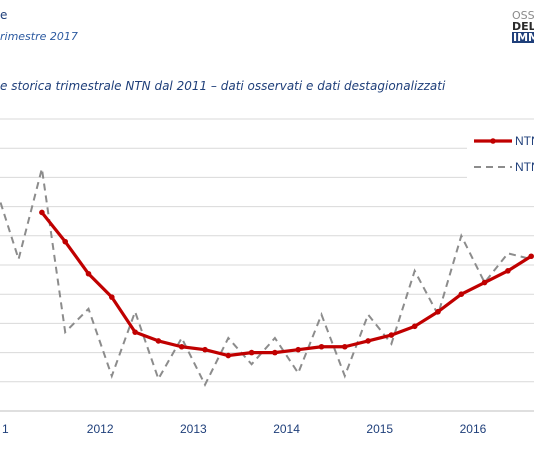 This screenshot has width=534, height=462. I want to click on x-tick-label: 2015, so click(379, 429).